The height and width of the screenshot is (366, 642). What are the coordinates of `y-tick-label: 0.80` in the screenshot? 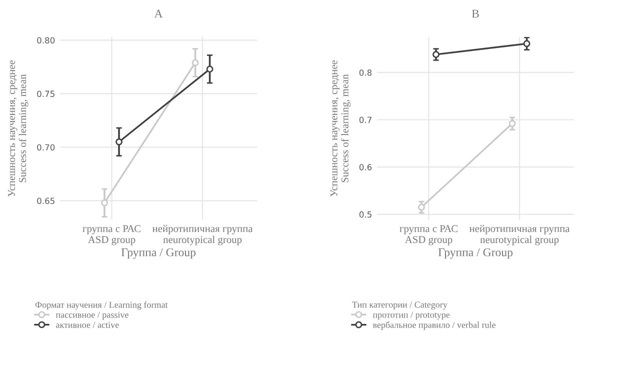 It's located at (46, 40).